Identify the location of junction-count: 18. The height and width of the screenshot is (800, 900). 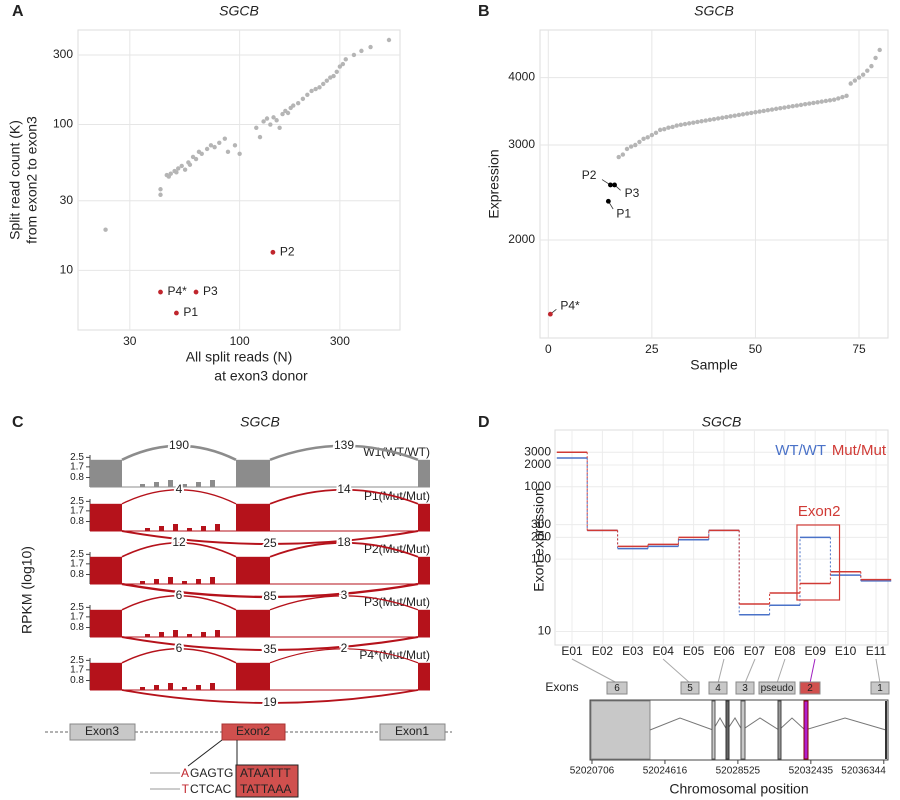
(344, 542).